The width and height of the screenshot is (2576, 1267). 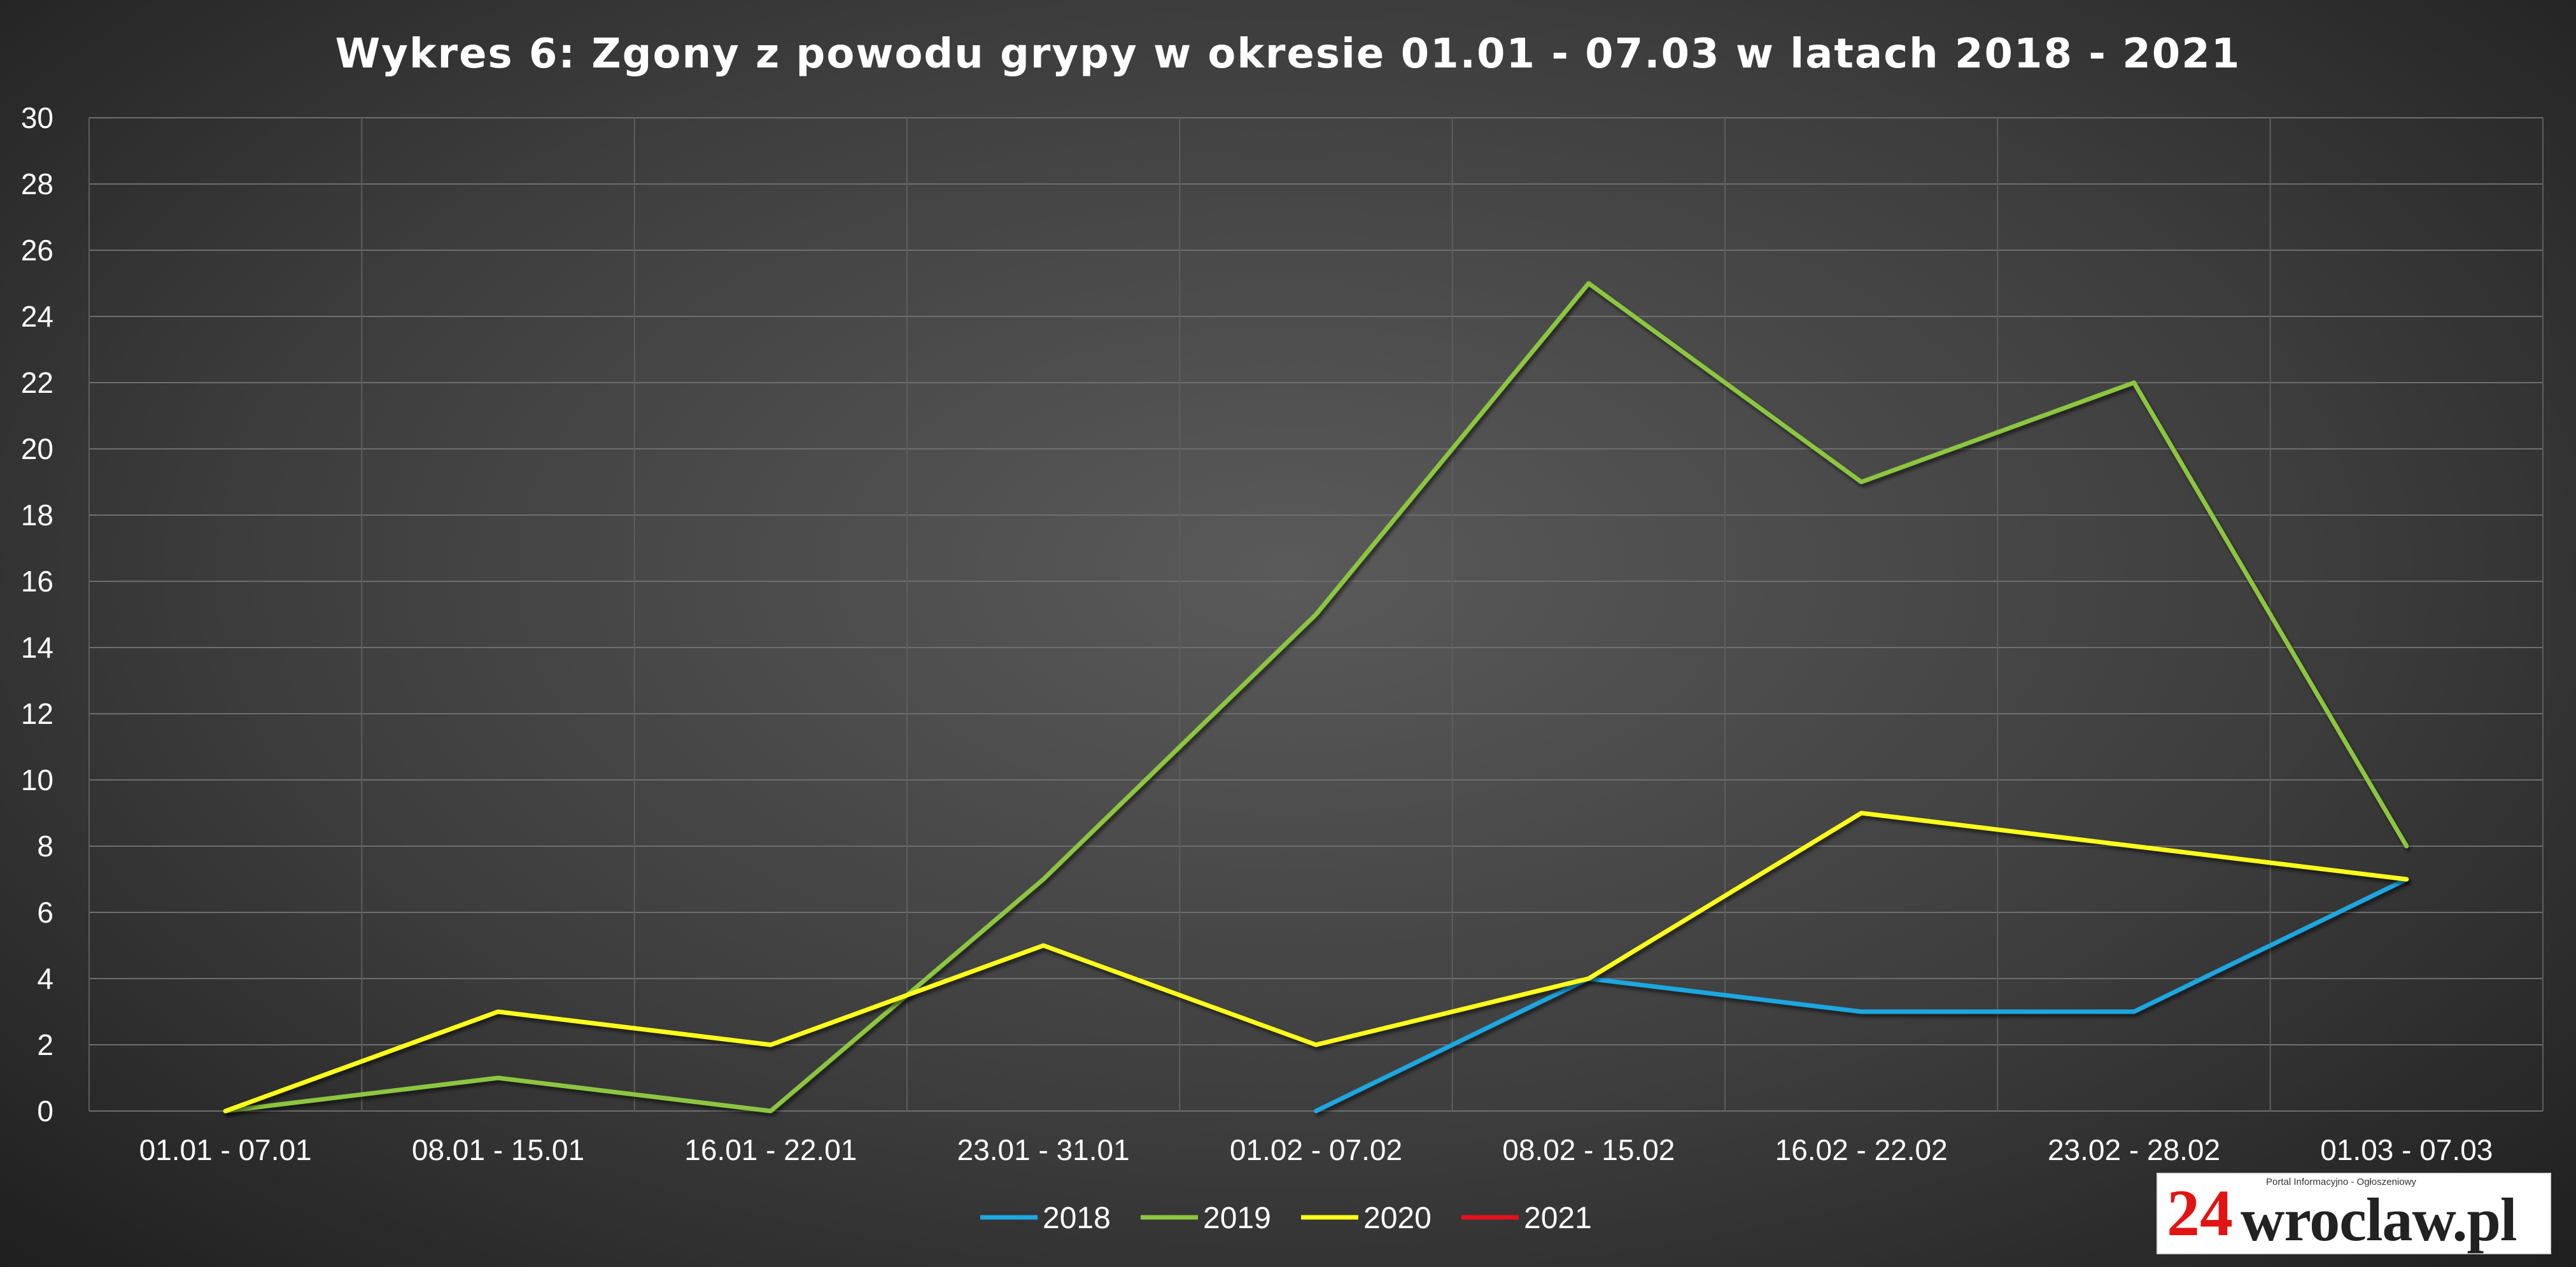 What do you see at coordinates (37, 448) in the screenshot?
I see `y-tick-label: 20` at bounding box center [37, 448].